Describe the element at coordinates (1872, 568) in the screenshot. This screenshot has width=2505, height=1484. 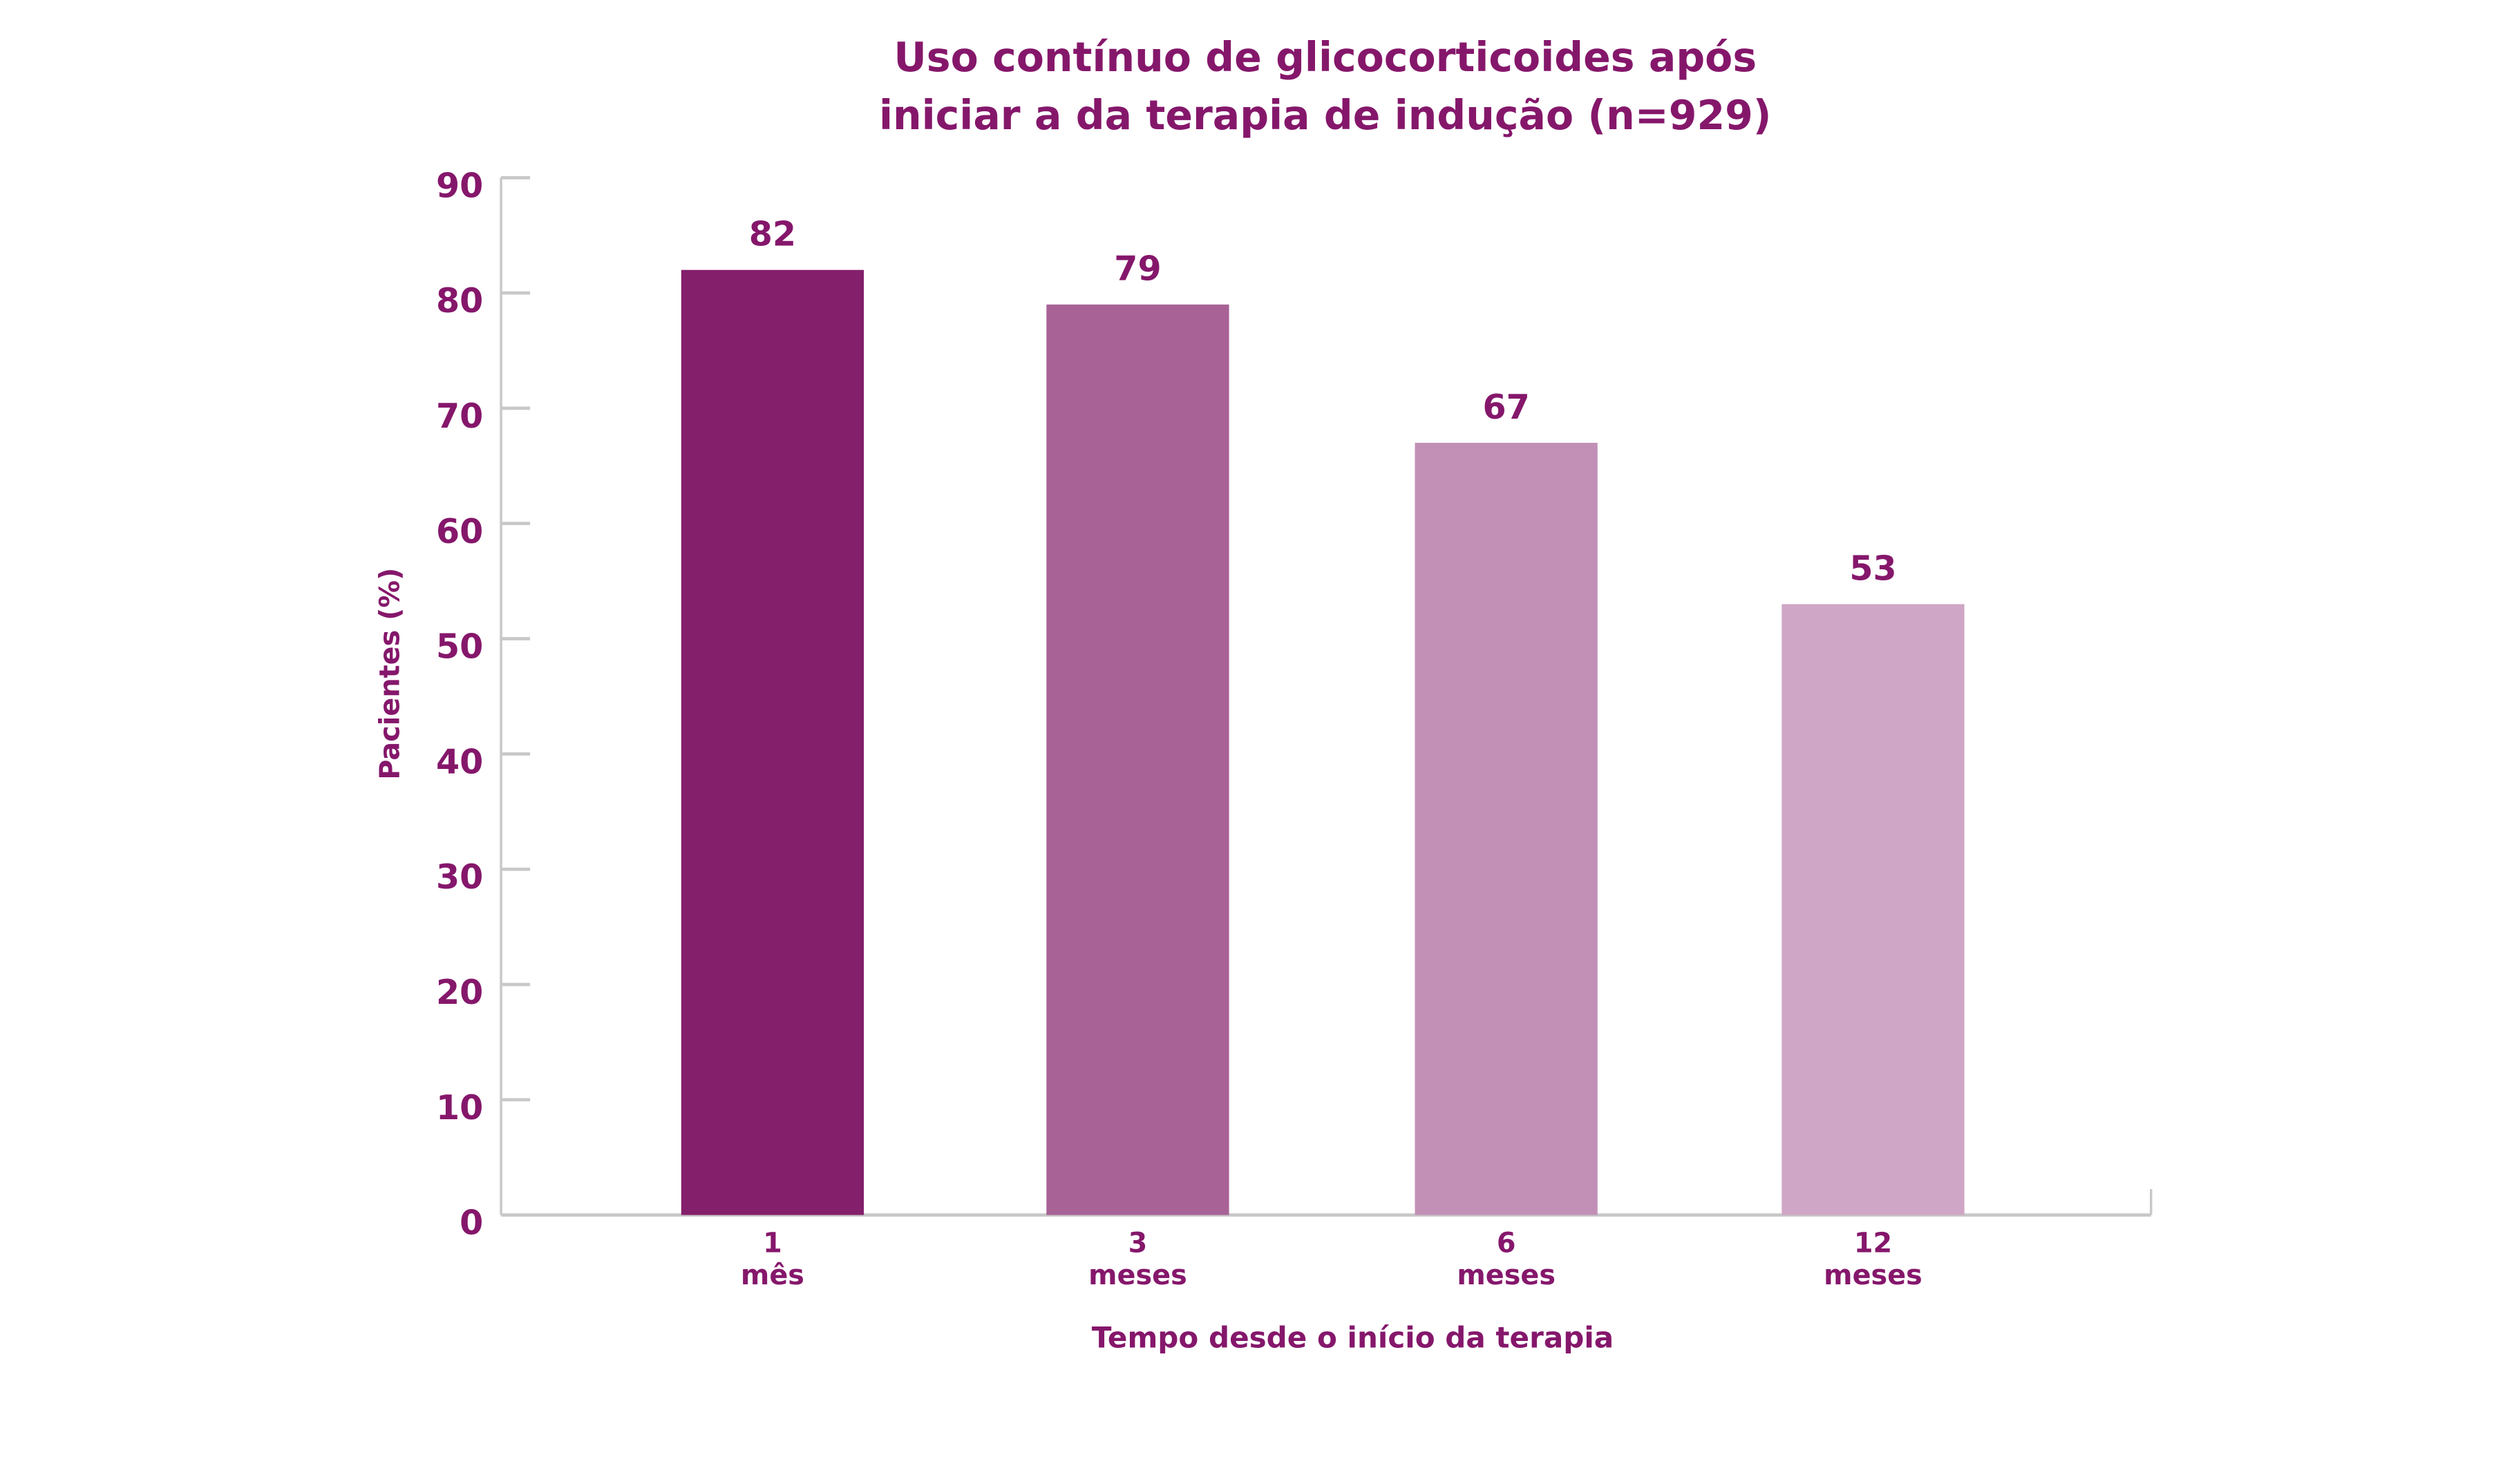
I see `data-label: 53` at that location.